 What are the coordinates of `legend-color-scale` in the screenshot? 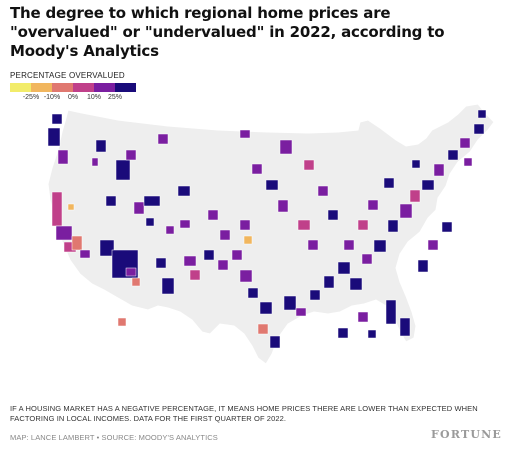 It's located at (73, 87).